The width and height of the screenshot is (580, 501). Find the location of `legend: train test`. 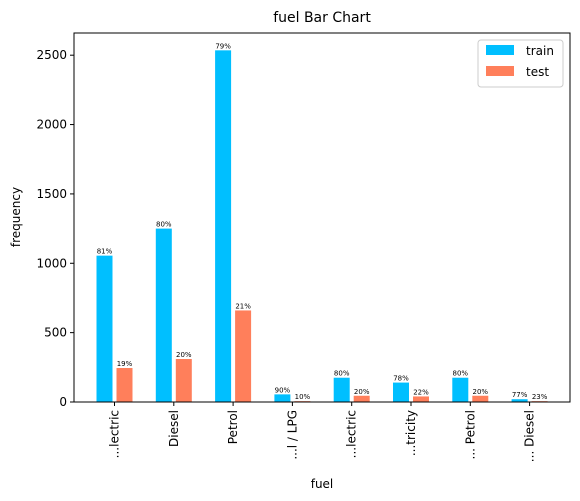

legend: train test is located at coordinates (520, 63).